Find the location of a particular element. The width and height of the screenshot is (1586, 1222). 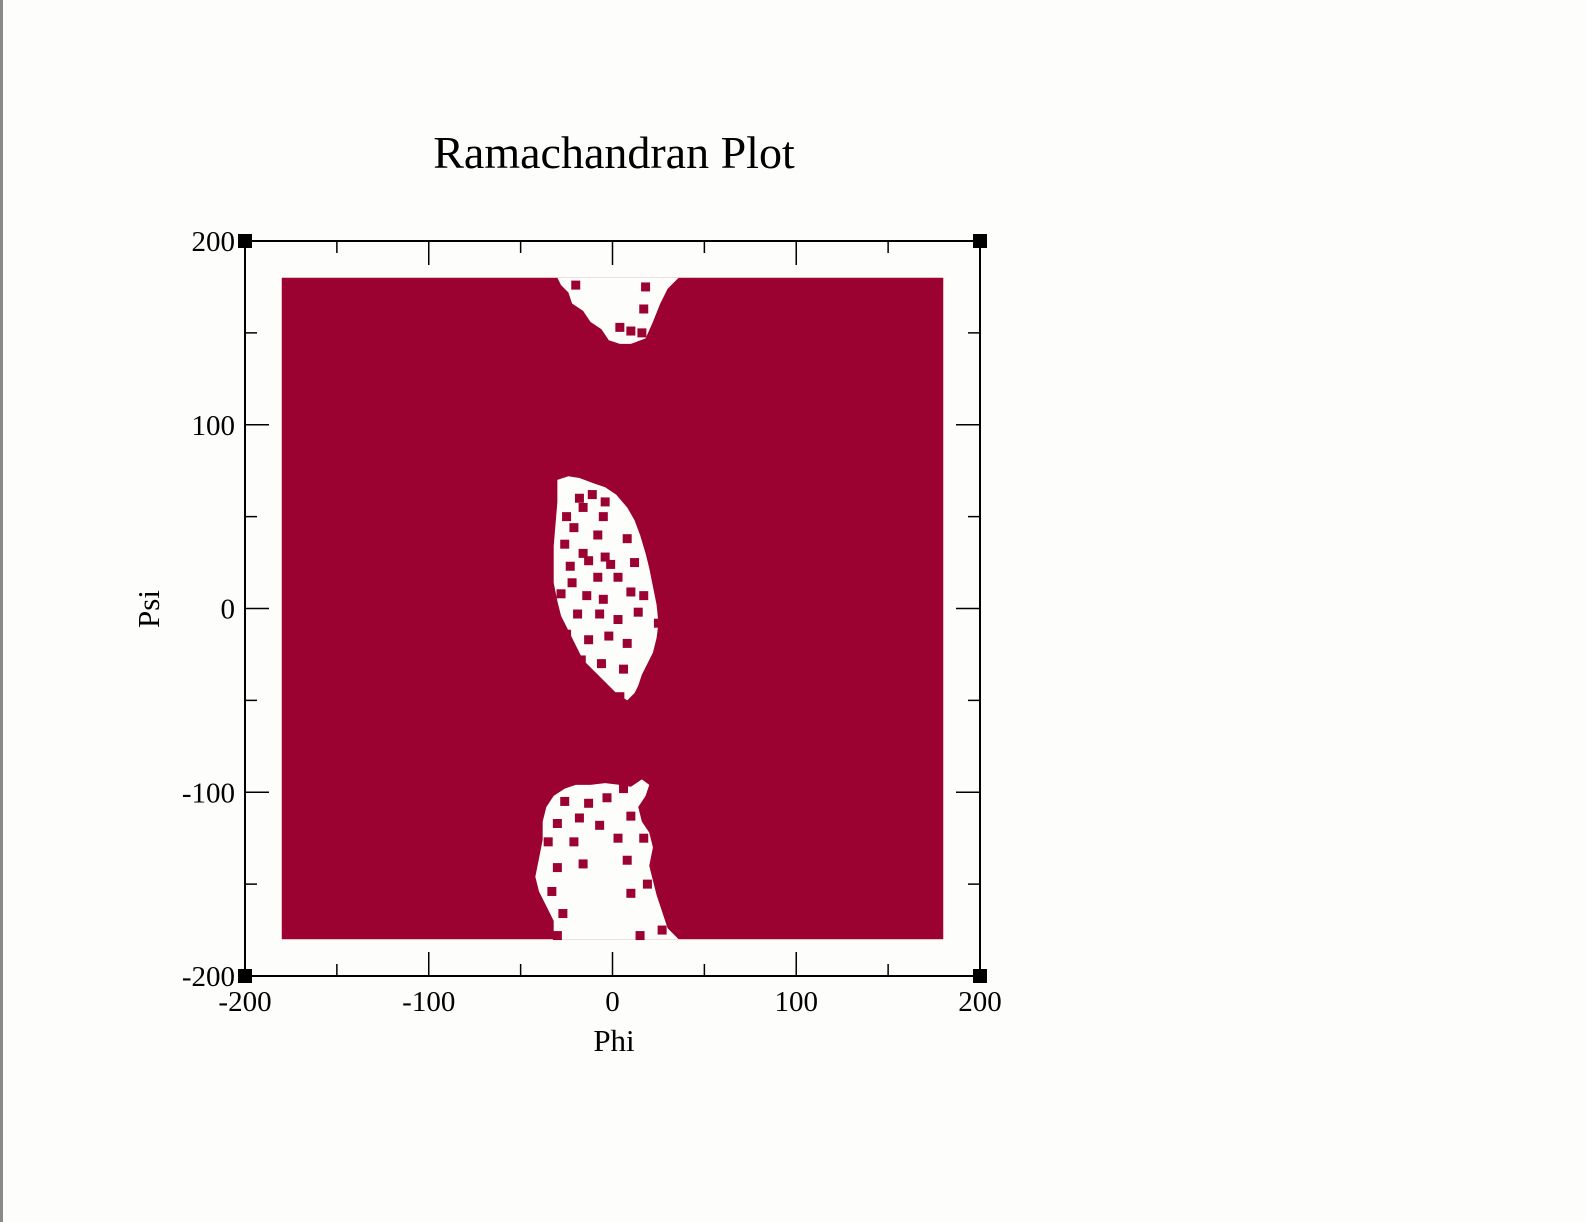

y-tick-label: 100 is located at coordinates (214, 426).